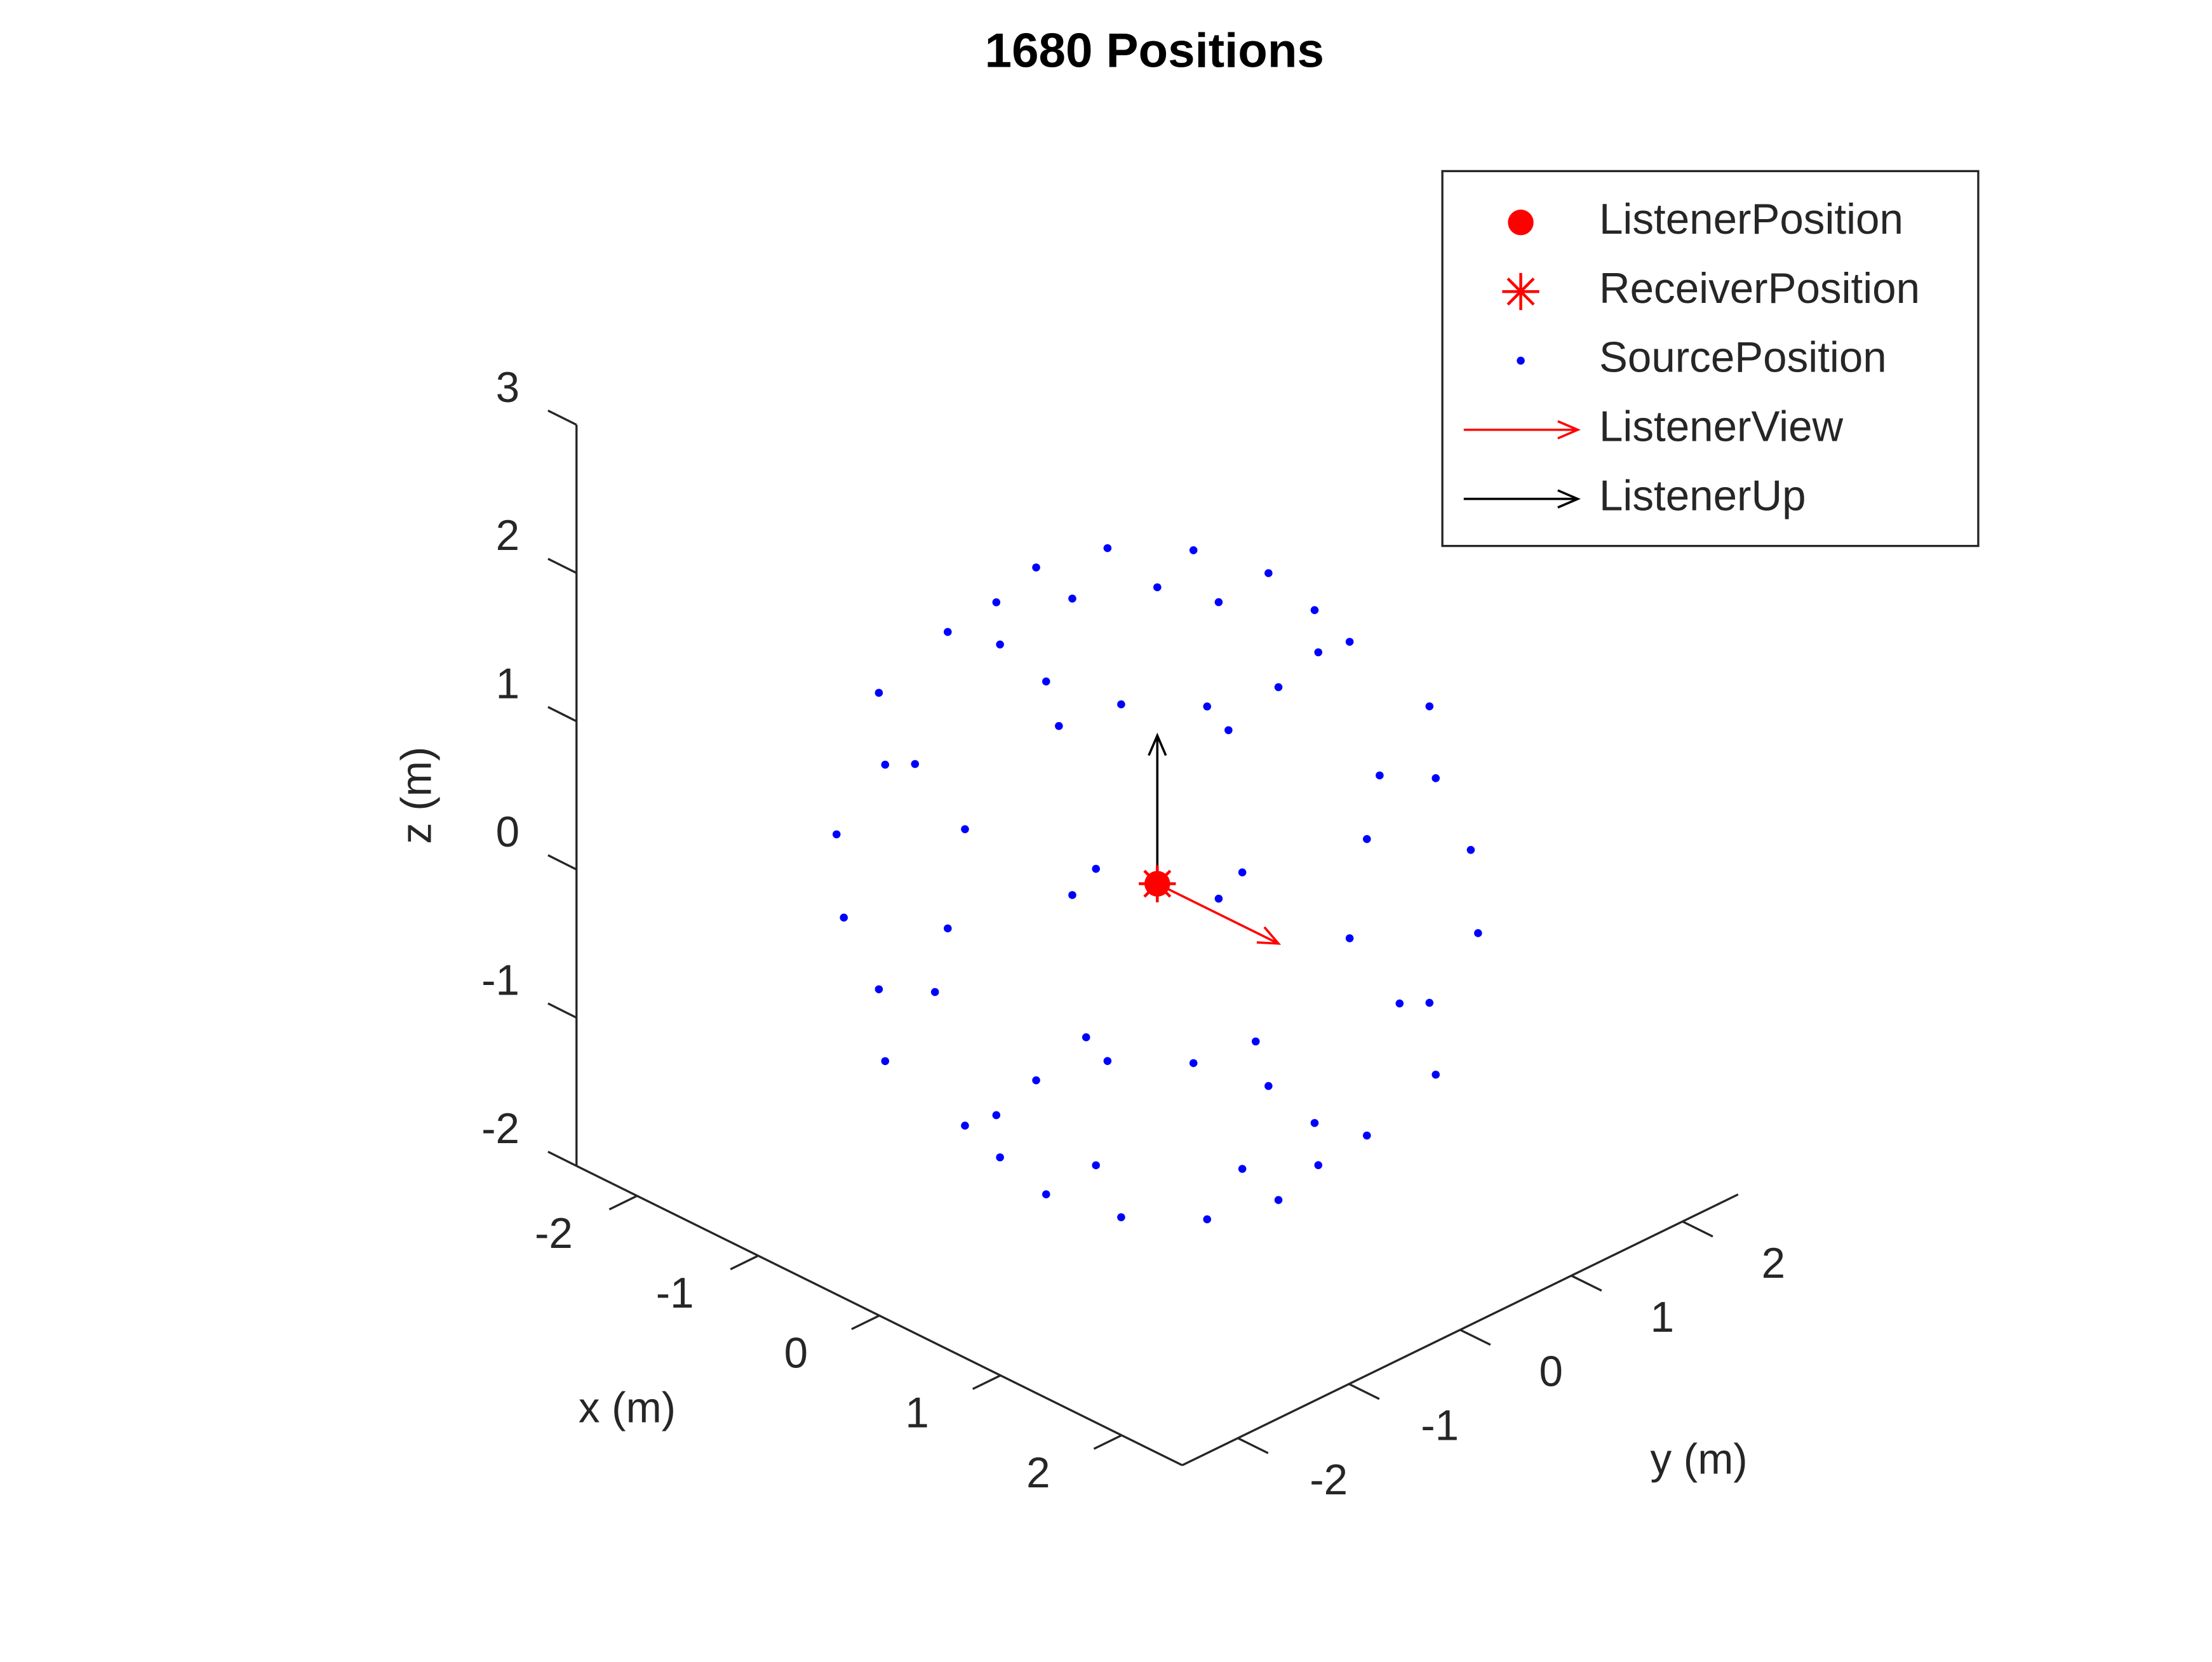 This screenshot has width=2212, height=1662. What do you see at coordinates (1154, 51) in the screenshot?
I see `chart-title: 1680 Positions` at bounding box center [1154, 51].